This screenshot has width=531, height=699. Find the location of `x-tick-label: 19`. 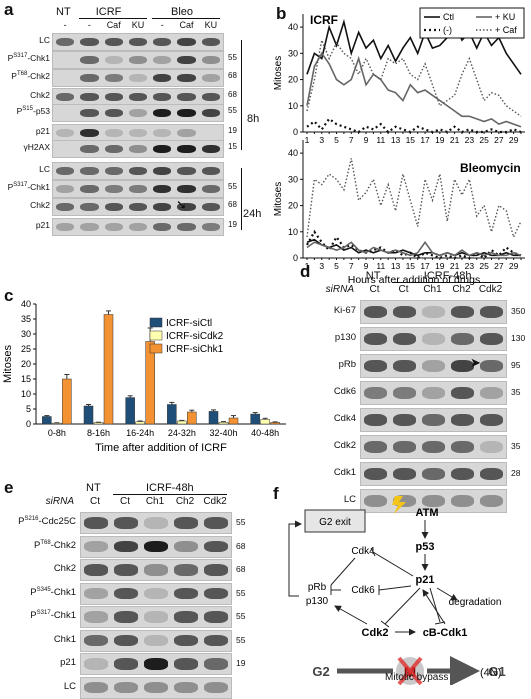

x-tick-label: 19 is located at coordinates (440, 140).